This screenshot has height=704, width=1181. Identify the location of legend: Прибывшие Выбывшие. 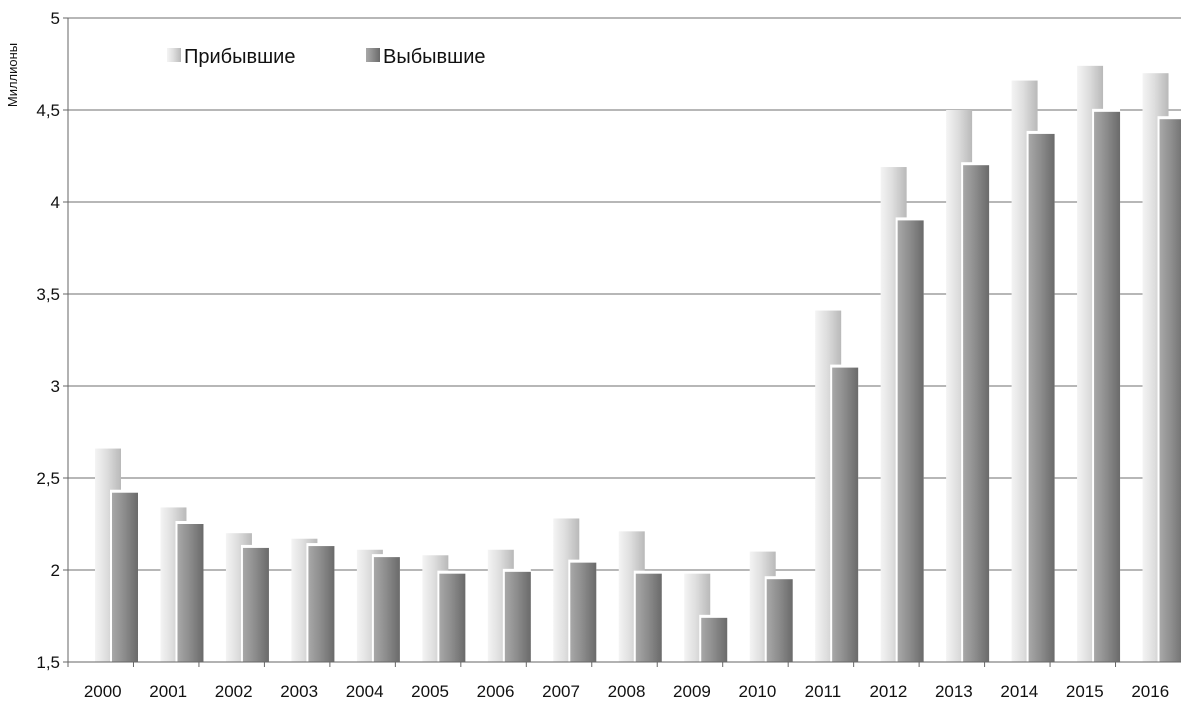
(326, 57).